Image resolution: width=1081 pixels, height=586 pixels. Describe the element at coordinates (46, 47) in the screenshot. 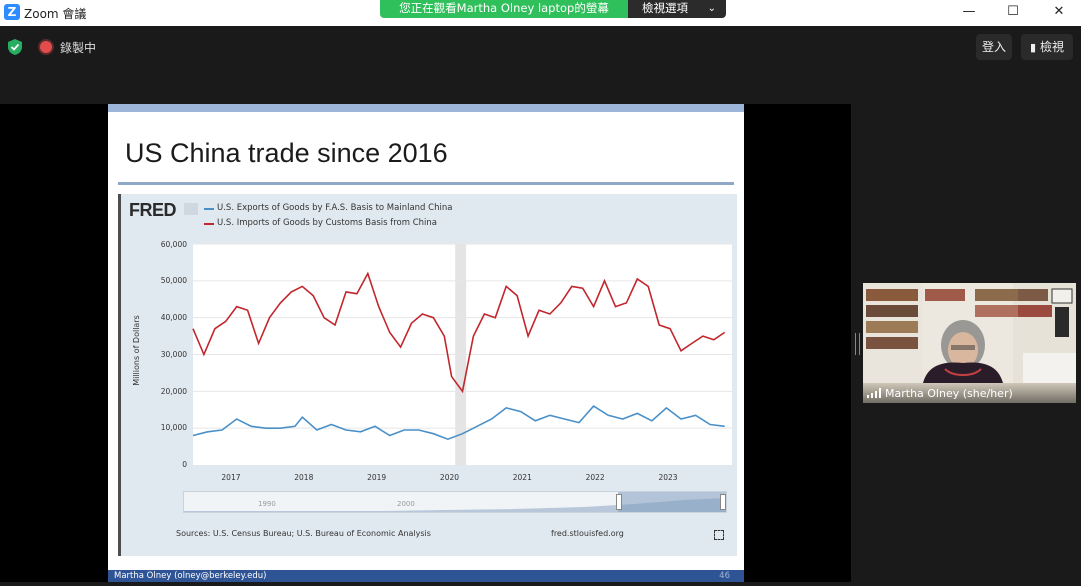

I see `recording-icon` at that location.